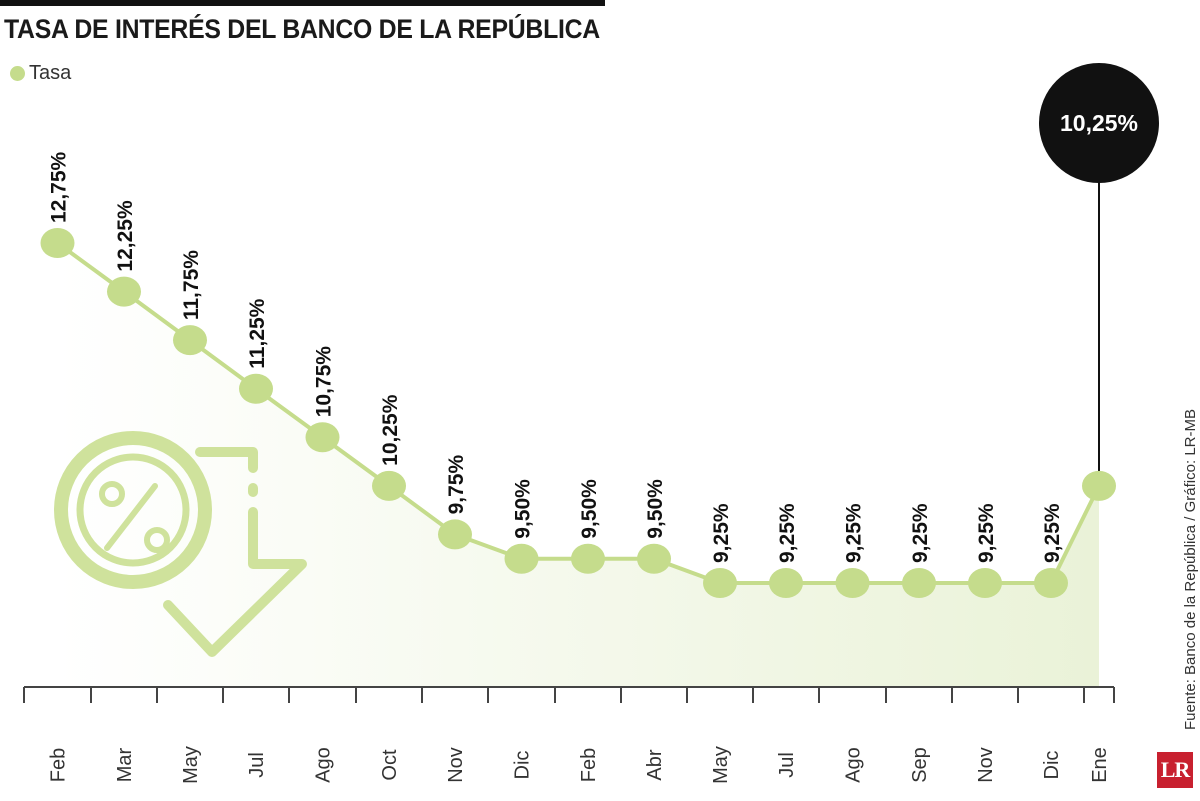 The height and width of the screenshot is (801, 1200). What do you see at coordinates (191, 285) in the screenshot?
I see `data-label: 11,75%` at bounding box center [191, 285].